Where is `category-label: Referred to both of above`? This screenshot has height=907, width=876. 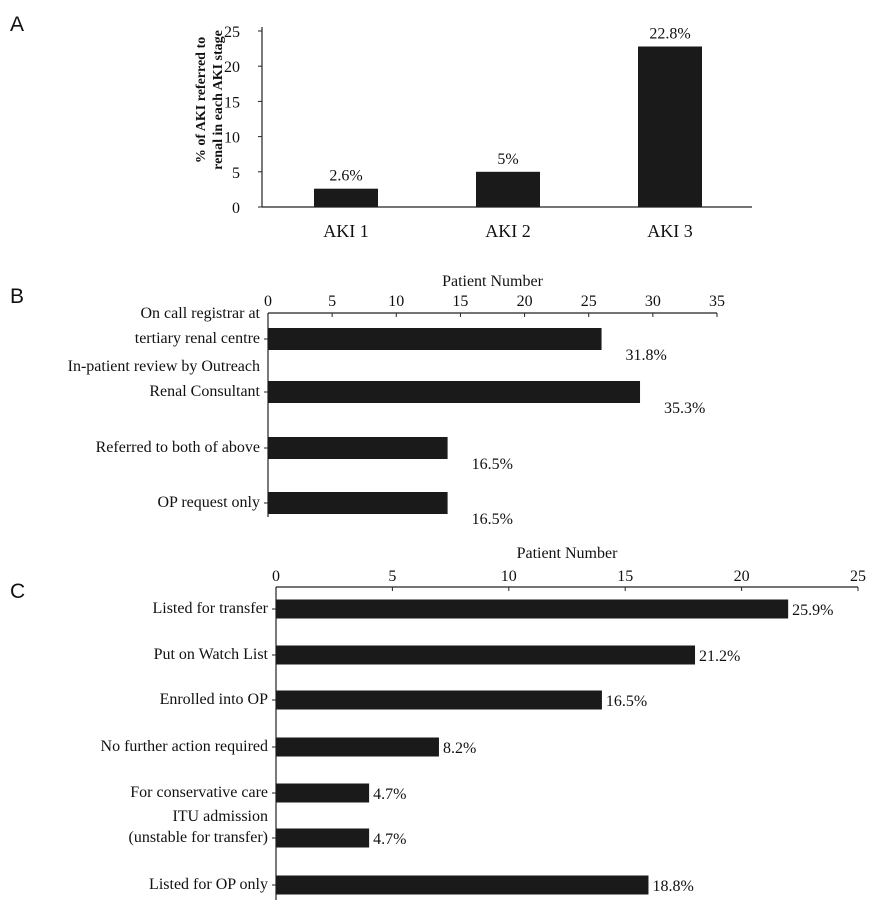 category-label: Referred to both of above is located at coordinates (178, 447).